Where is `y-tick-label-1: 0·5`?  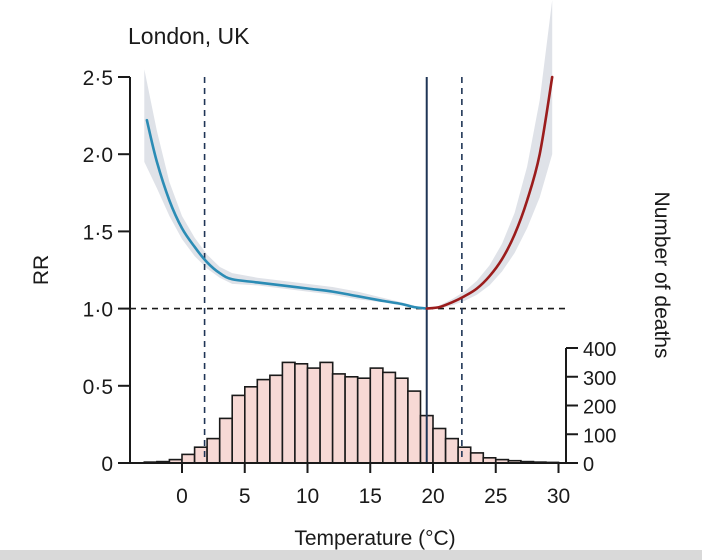 y-tick-label-1: 0·5 is located at coordinates (98, 387).